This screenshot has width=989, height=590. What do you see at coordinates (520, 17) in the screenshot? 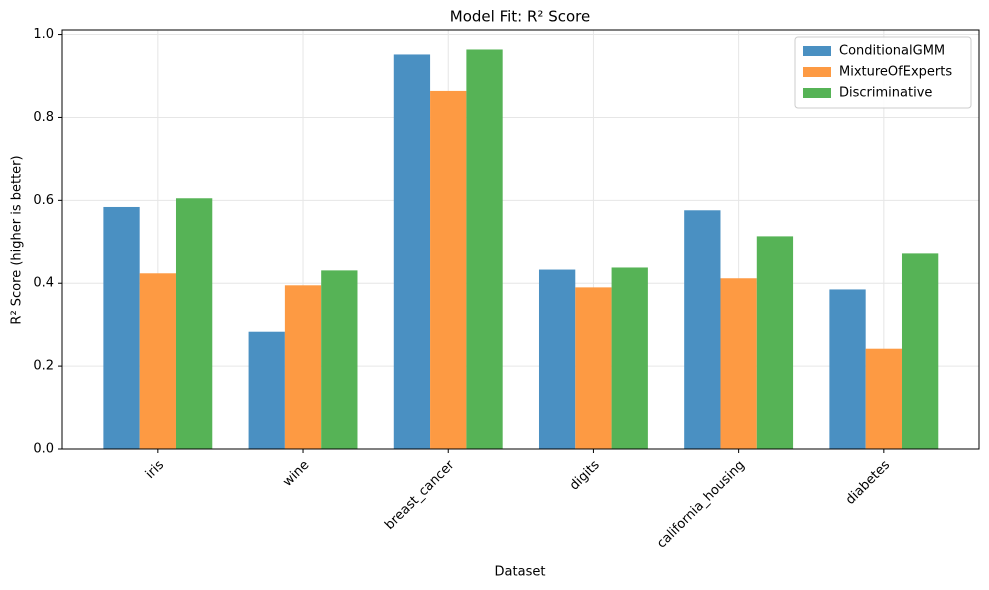
I see `chart-title: Model Fit: R² Score` at bounding box center [520, 17].